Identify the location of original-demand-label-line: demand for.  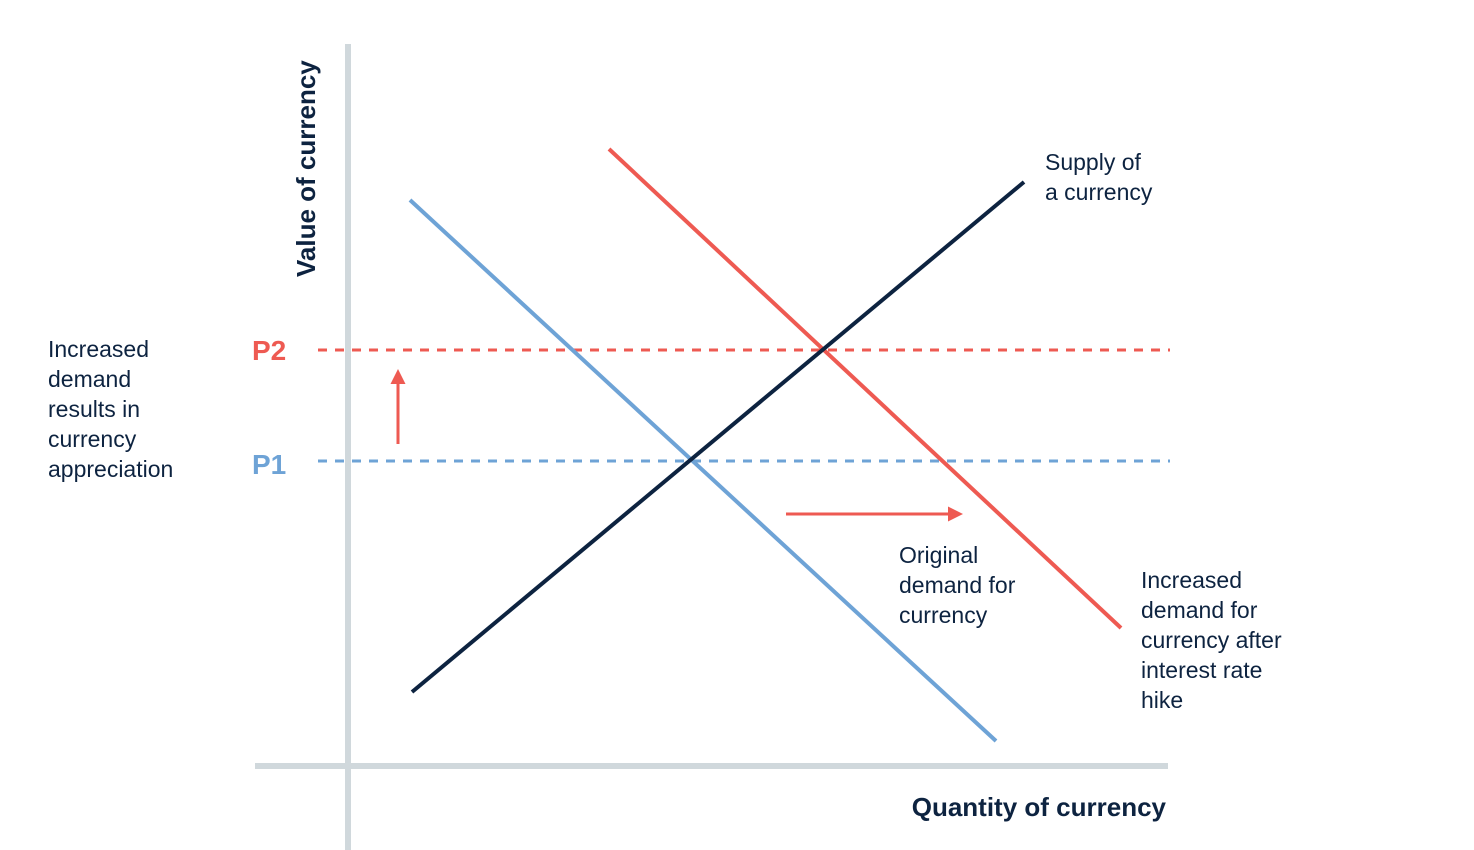
(957, 585).